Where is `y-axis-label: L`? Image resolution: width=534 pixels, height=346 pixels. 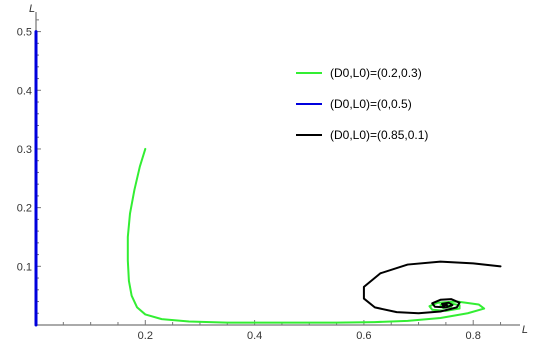 y-axis-label: L is located at coordinates (32, 9).